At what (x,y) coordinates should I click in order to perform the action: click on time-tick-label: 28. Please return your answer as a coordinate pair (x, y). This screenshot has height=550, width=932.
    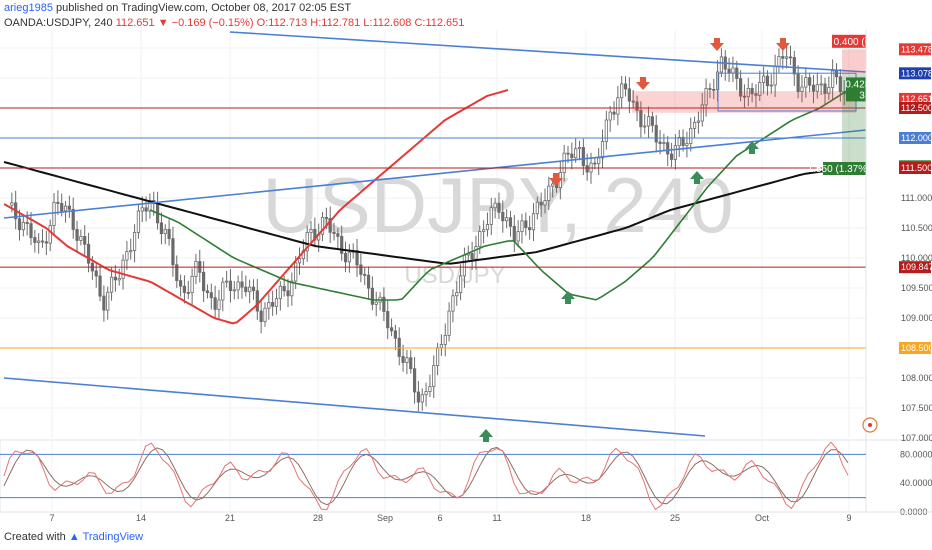
    Looking at the image, I should click on (318, 518).